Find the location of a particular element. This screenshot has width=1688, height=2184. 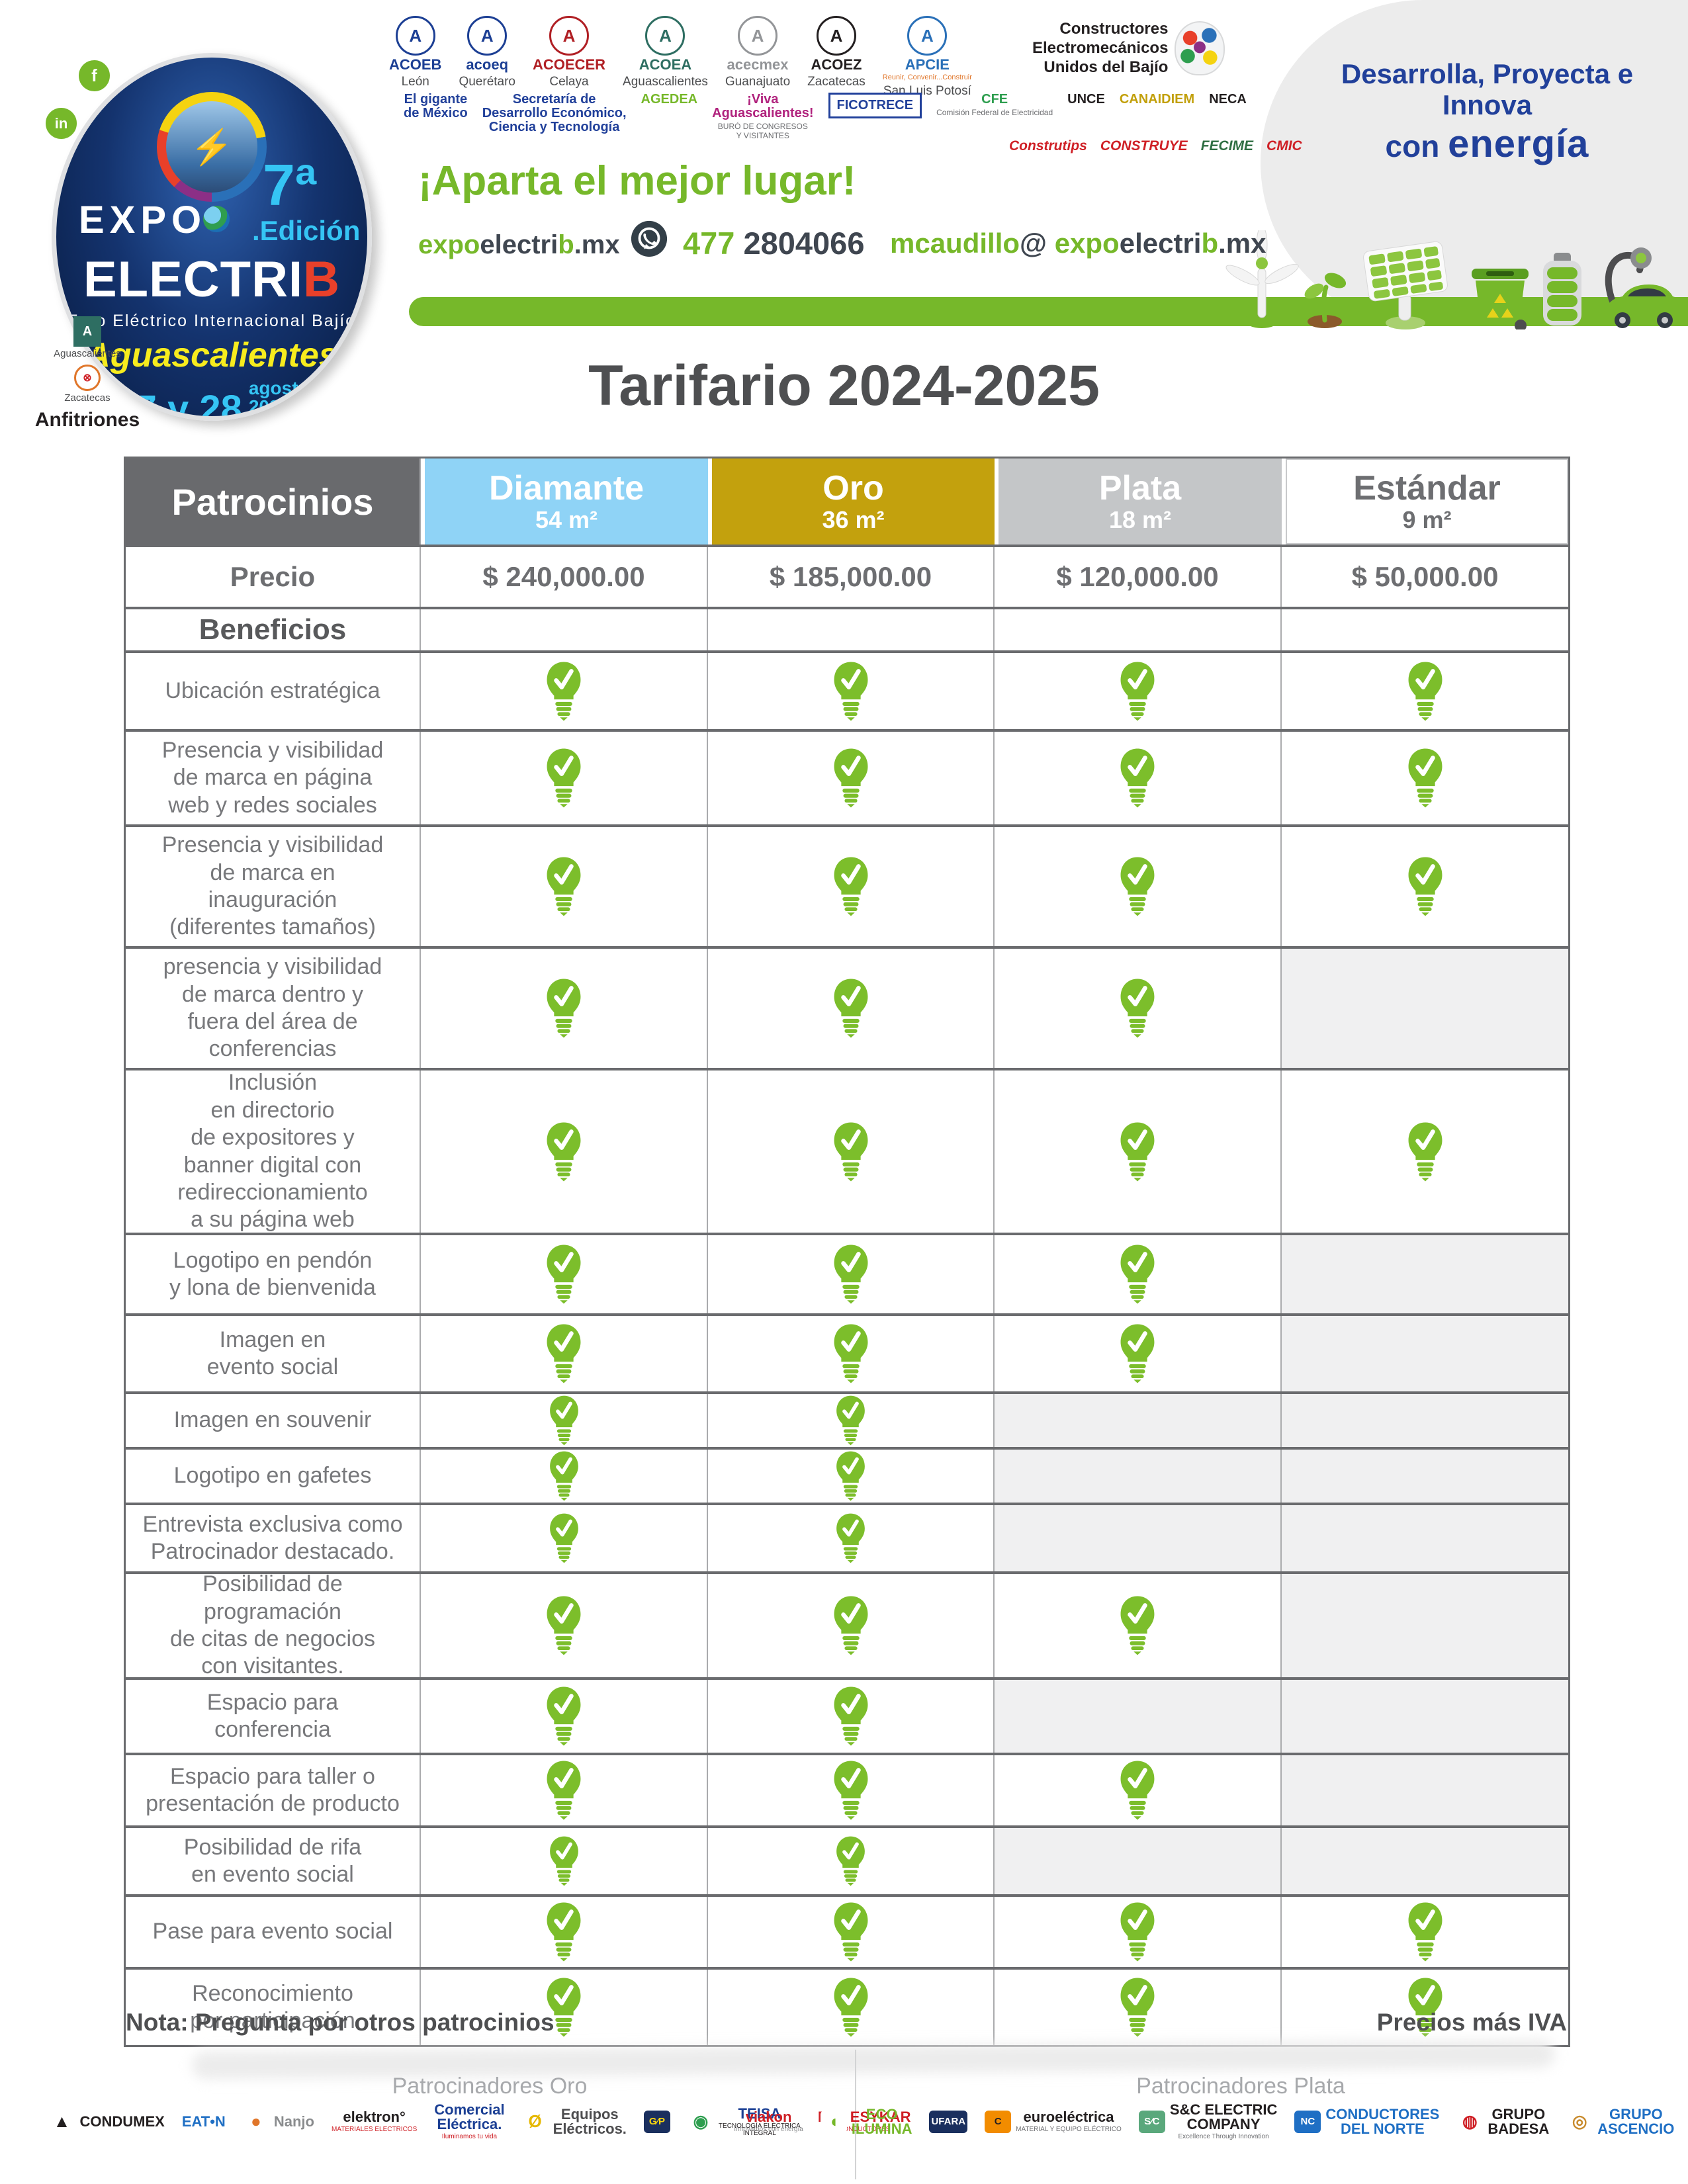

price-value-diamante: $ 240,000.00 is located at coordinates (564, 577).